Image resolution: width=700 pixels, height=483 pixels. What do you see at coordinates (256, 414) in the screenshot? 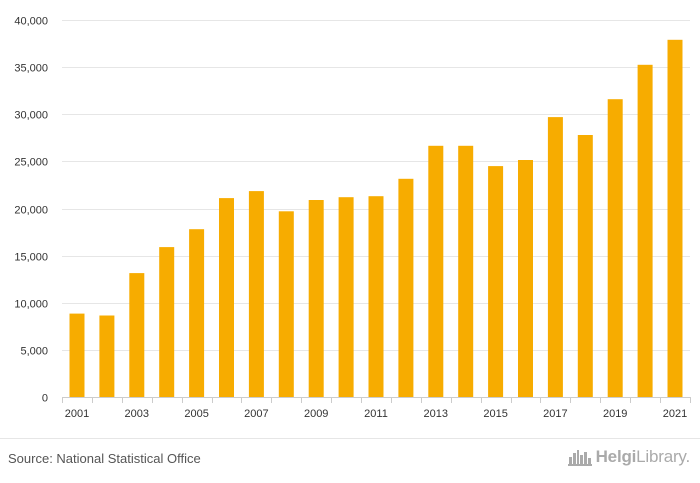
I see `x-tick-label: 2007` at bounding box center [256, 414].